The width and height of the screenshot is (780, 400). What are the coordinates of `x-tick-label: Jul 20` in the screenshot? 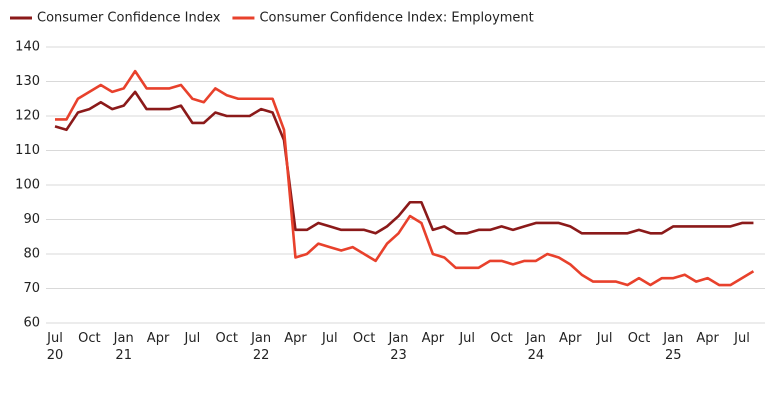 It's located at (54, 347).